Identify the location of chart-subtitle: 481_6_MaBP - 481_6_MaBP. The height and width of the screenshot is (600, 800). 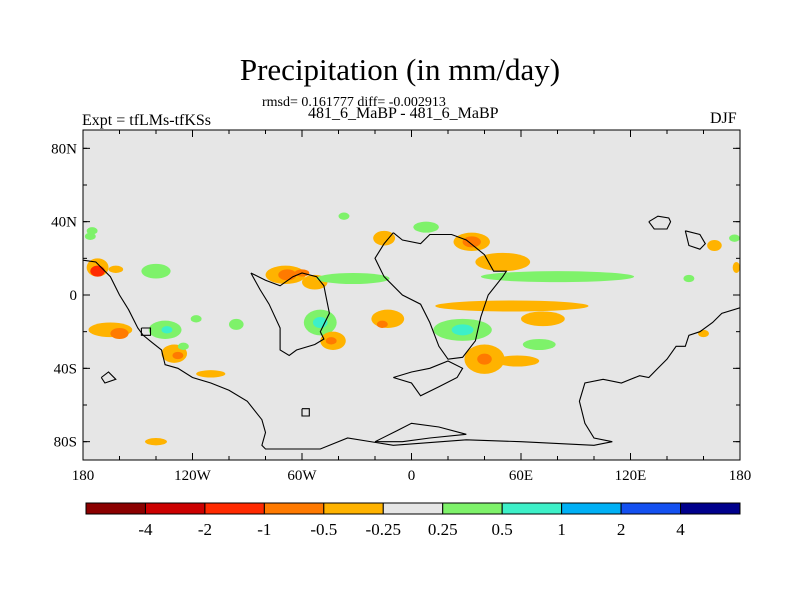
(403, 113).